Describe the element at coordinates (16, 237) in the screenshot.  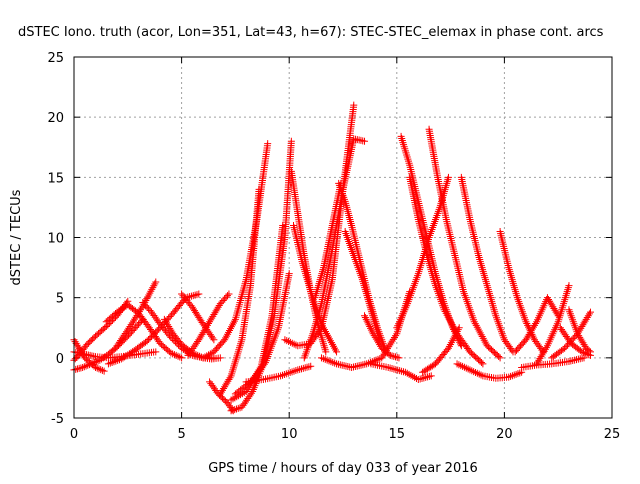
I see `y-axis-label: dSTEC / TECUs` at that location.